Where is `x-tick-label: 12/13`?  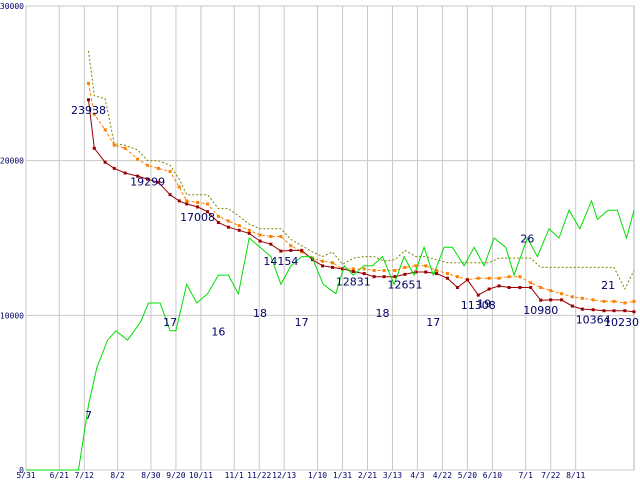
x-tick-label: 12/13 is located at coordinates (284, 475).